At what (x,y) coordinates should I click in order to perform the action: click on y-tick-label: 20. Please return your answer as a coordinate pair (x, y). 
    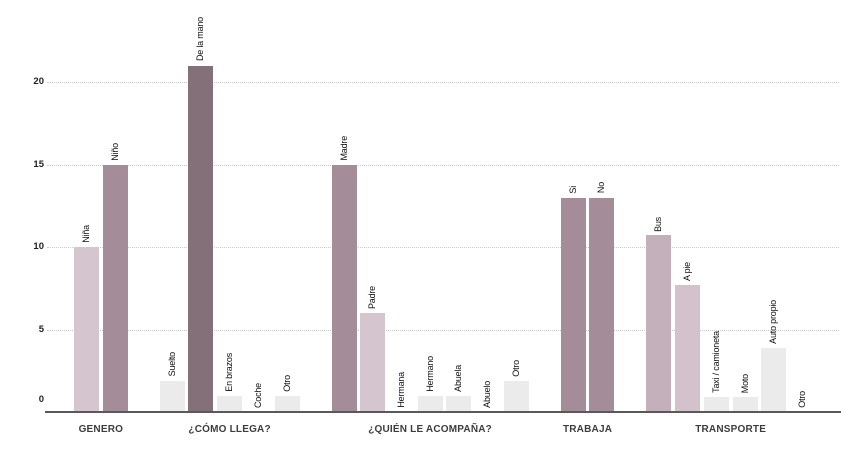
    Looking at the image, I should click on (38, 81).